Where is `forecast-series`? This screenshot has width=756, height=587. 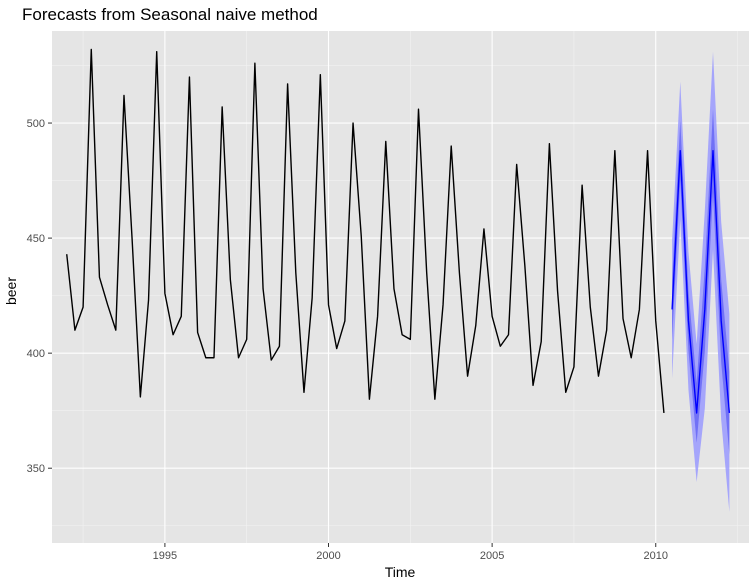 forecast-series is located at coordinates (701, 281).